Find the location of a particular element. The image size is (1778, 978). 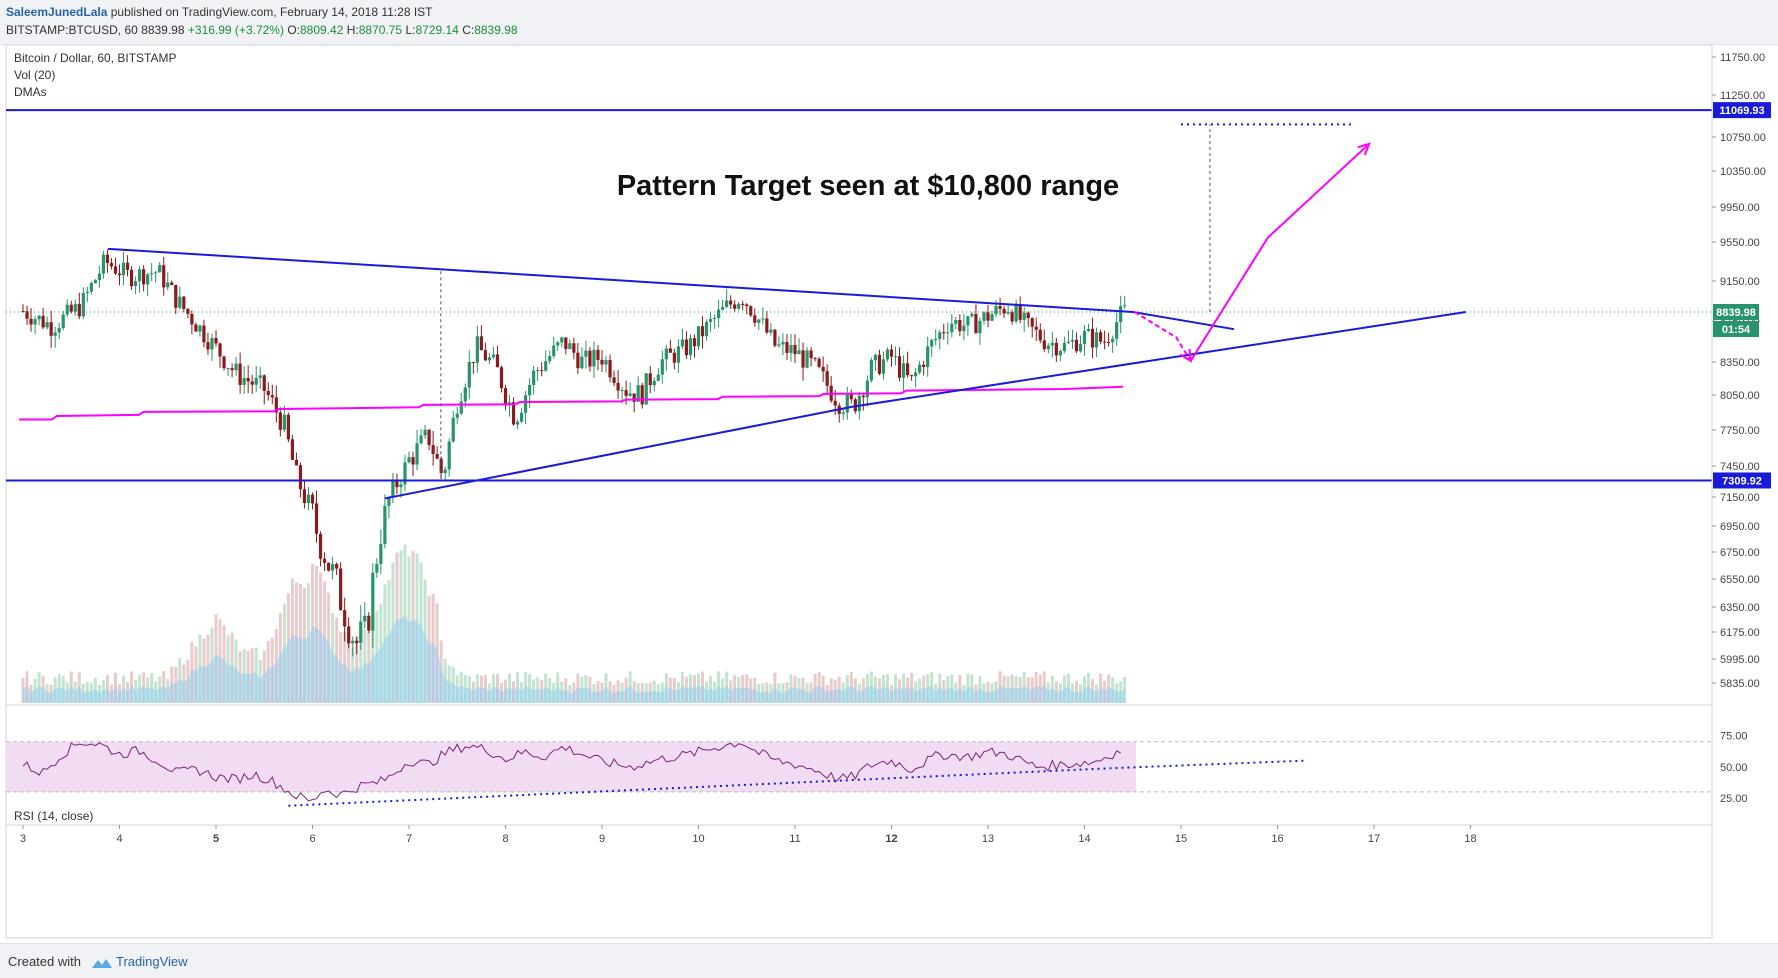

close-label: C: is located at coordinates (468, 30).